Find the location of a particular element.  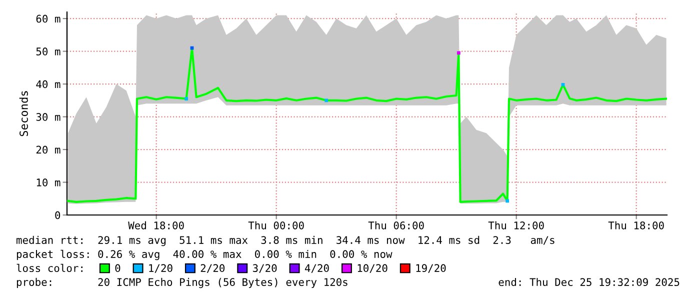

legend-label: 1/20 is located at coordinates (160, 268).